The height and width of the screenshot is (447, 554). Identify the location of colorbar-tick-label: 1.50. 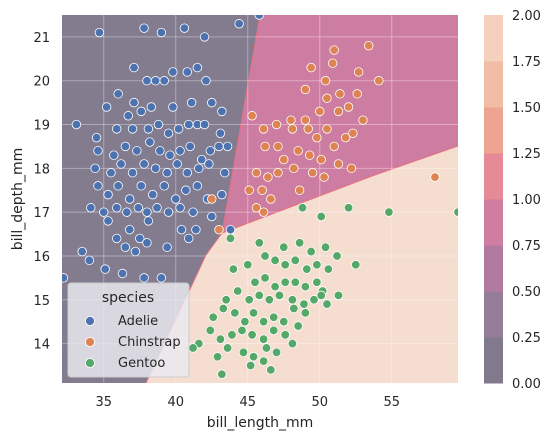
(526, 108).